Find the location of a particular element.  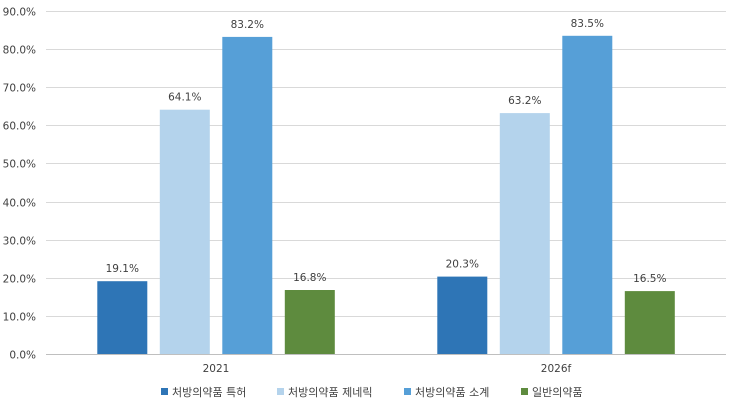

y-tick-label: 50.0% is located at coordinates (19, 165).